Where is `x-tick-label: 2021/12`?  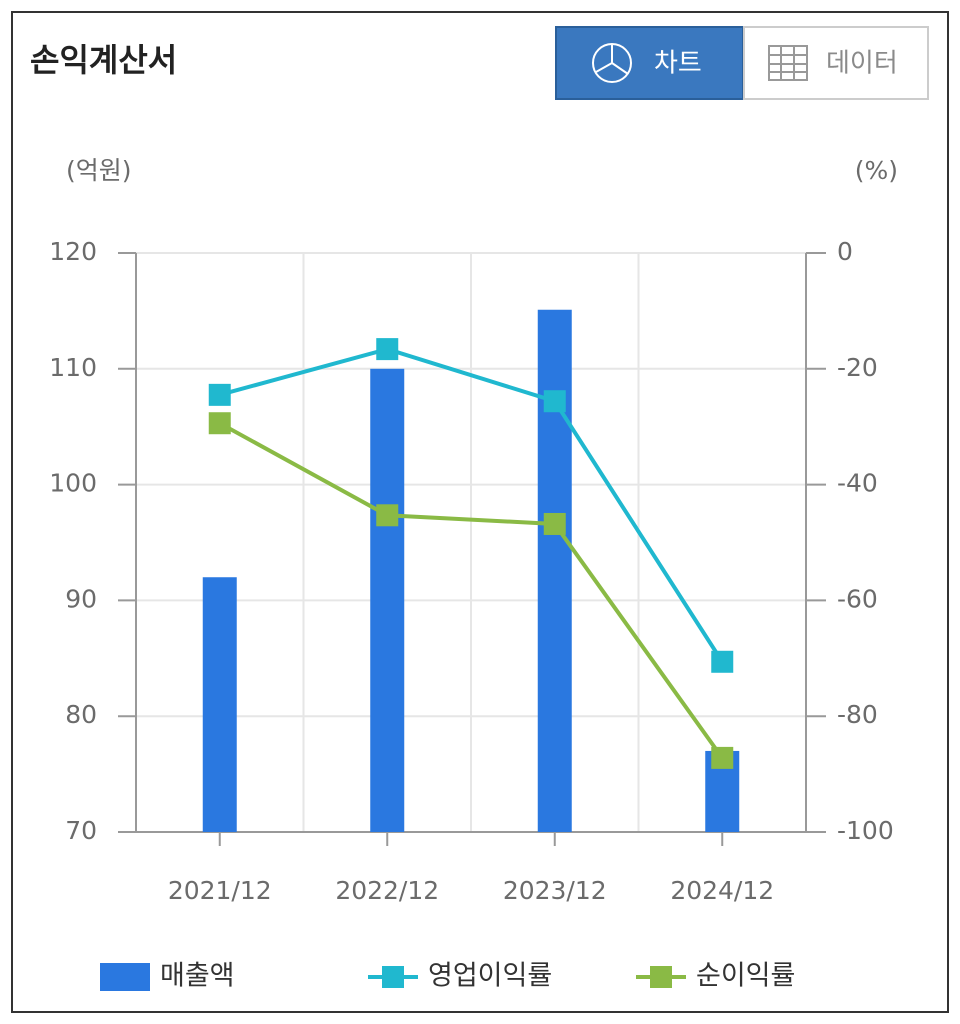 x-tick-label: 2021/12 is located at coordinates (220, 890).